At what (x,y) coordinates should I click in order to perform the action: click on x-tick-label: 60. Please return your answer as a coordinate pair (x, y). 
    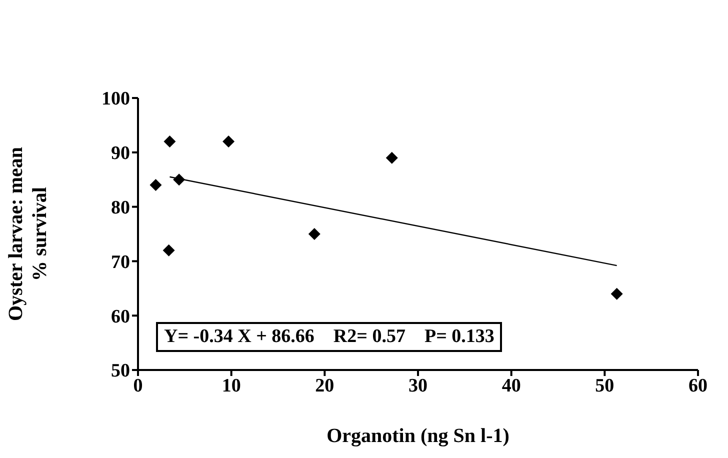
    Looking at the image, I should click on (698, 385).